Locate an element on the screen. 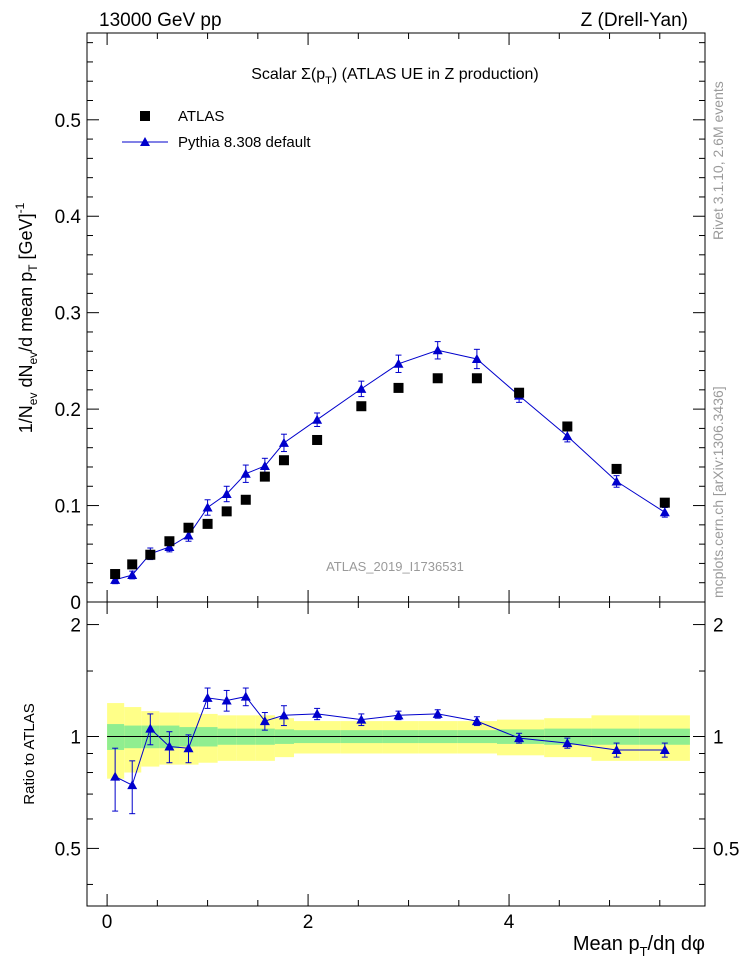  legend-atlas-label: ATLAS is located at coordinates (201, 116).